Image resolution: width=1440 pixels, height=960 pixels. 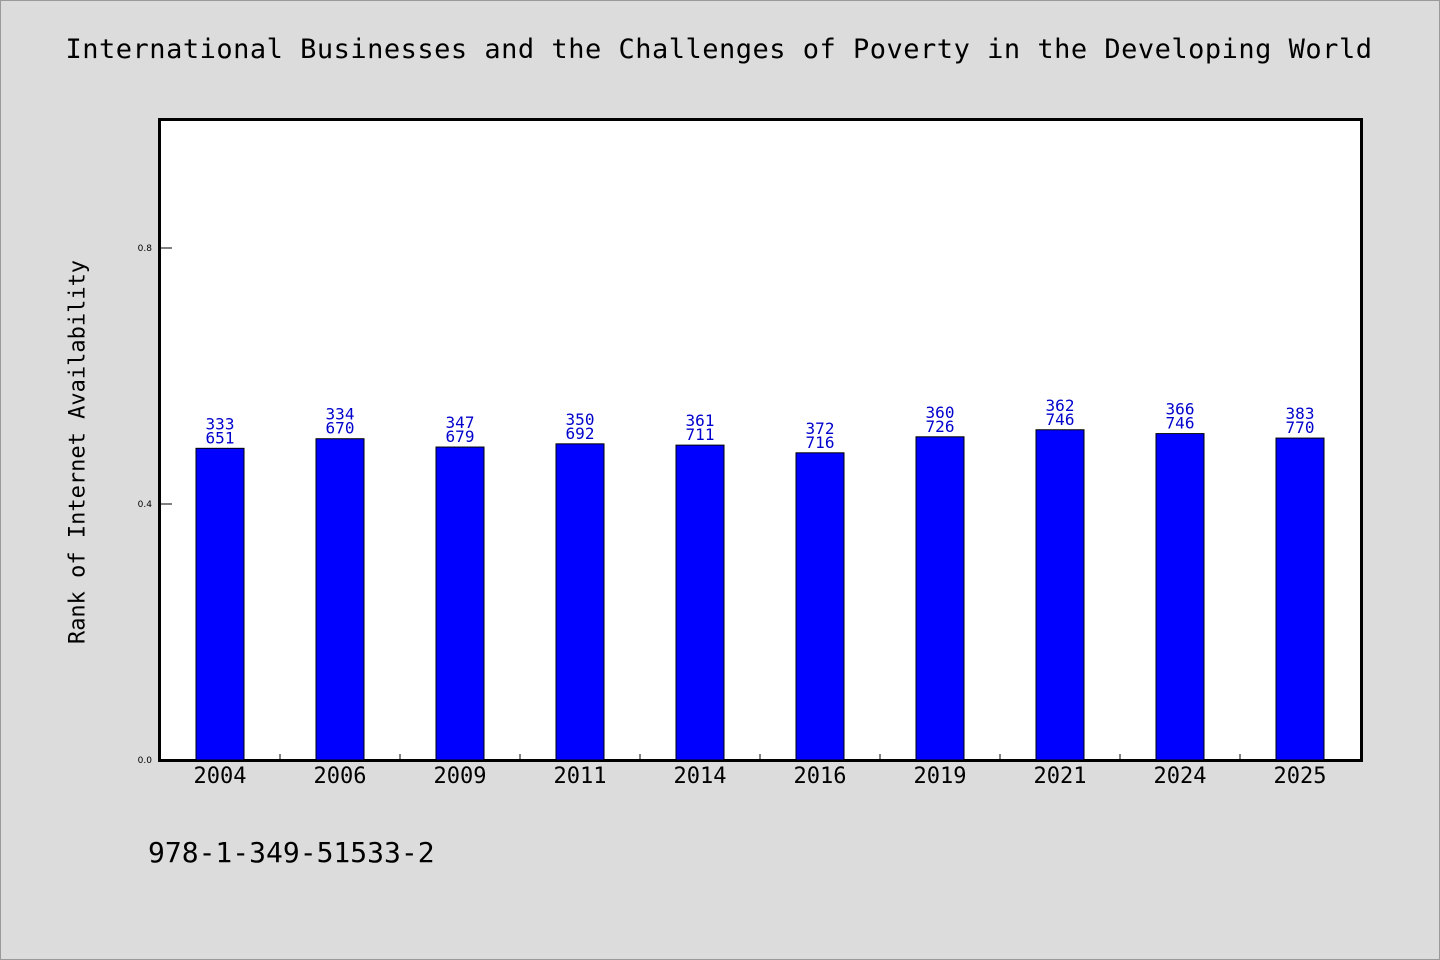 What do you see at coordinates (460, 436) in the screenshot?
I see `bar-label-bottom: 679` at bounding box center [460, 436].